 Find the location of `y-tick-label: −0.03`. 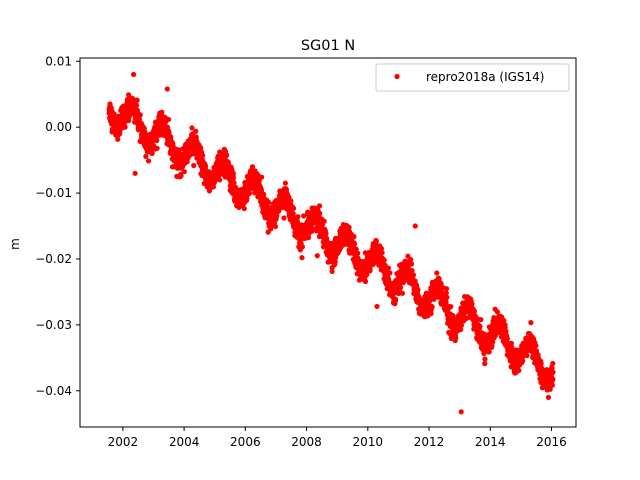

y-tick-label: −0.03 is located at coordinates (53, 325).